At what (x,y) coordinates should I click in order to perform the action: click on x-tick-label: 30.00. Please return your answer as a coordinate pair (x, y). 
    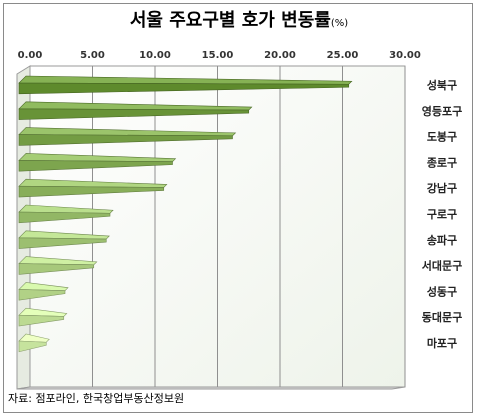
    Looking at the image, I should click on (405, 55).